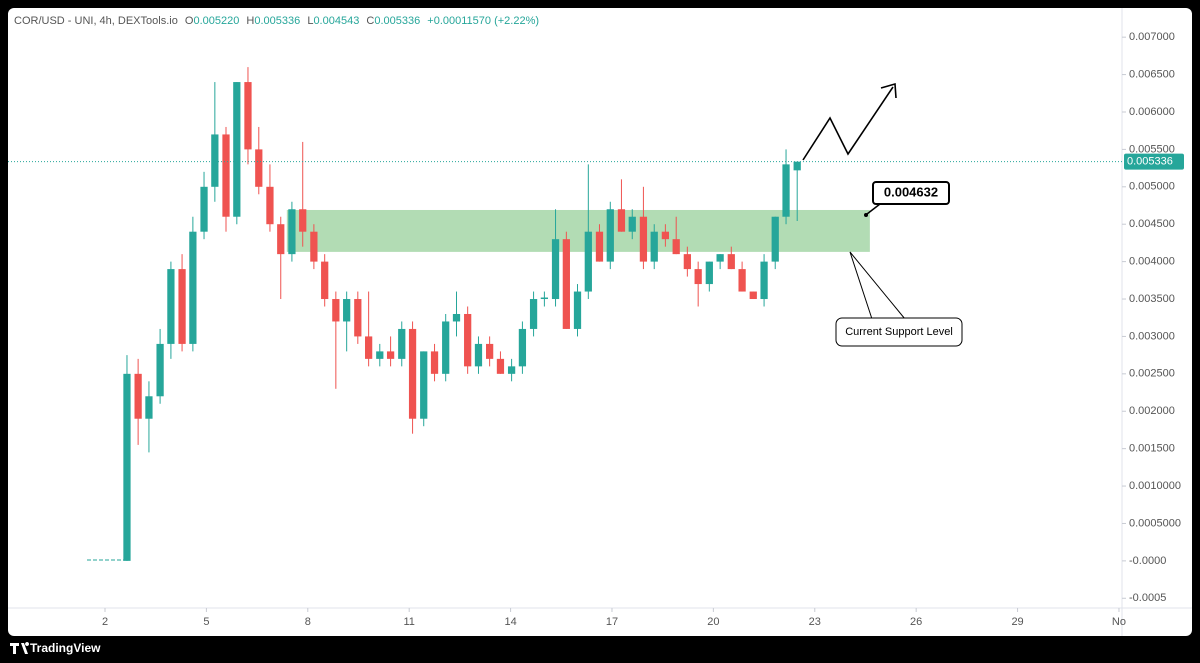 The height and width of the screenshot is (663, 1200). I want to click on support-callout-box, so click(899, 332).